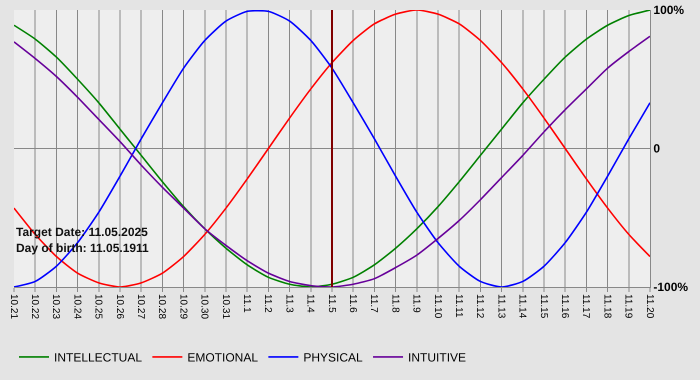 This screenshot has height=380, width=700. I want to click on x-tick-label: 11.8, so click(394, 304).